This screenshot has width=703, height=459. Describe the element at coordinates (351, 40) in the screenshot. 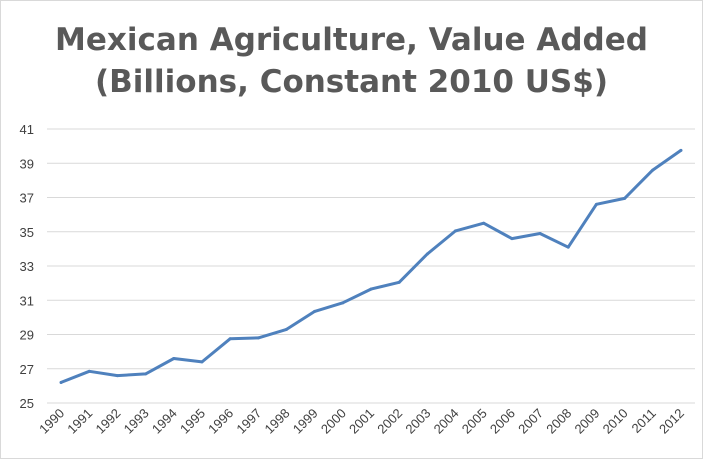

I see `chart-title-line-1: Mexican Agriculture, Value Added` at that location.